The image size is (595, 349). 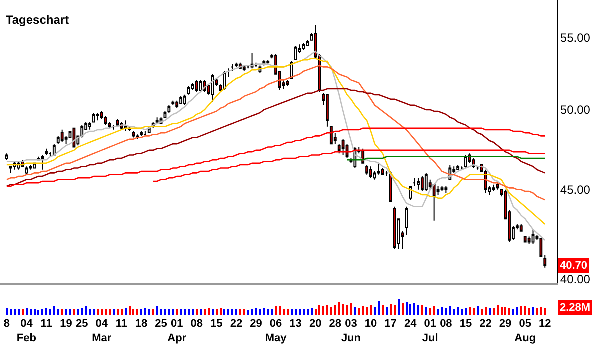 I want to click on x-tick-label: 05 Aug, so click(x=525, y=331).